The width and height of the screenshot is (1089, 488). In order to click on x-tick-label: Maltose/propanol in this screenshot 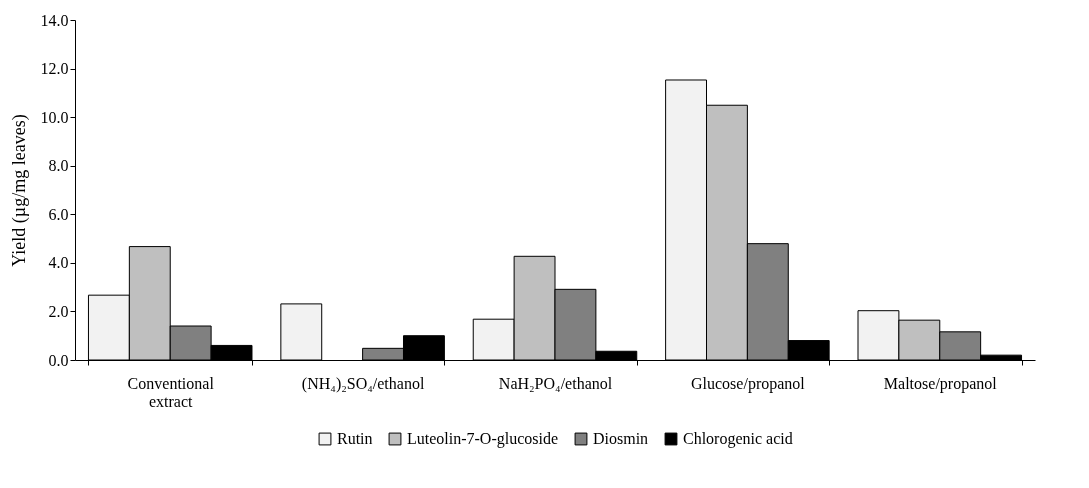, I will do `click(940, 383)`.